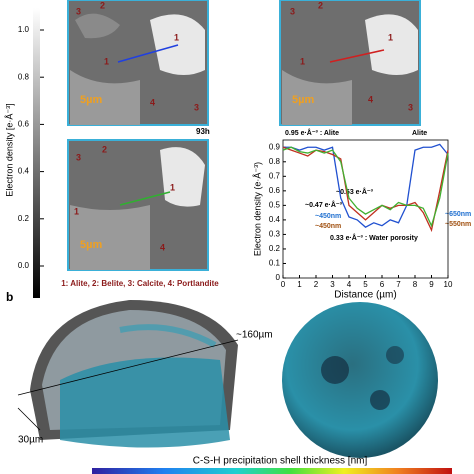 This screenshot has height=474, width=474. I want to click on annotation: Alite, so click(419, 133).